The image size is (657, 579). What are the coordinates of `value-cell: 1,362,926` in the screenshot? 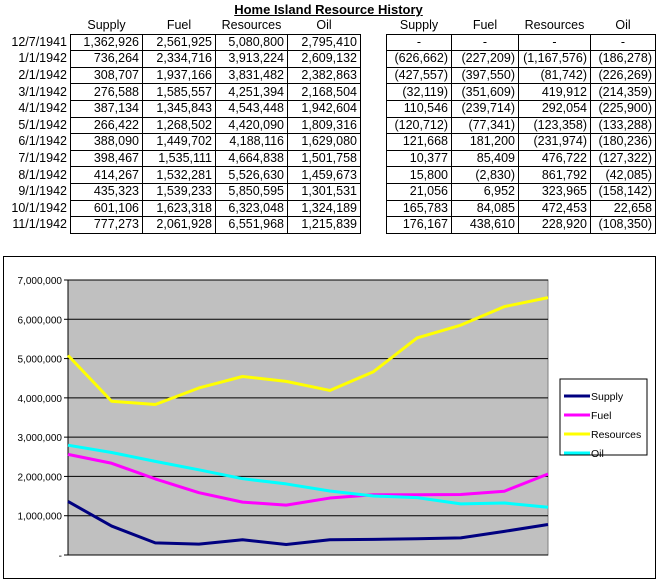 It's located at (106, 42).